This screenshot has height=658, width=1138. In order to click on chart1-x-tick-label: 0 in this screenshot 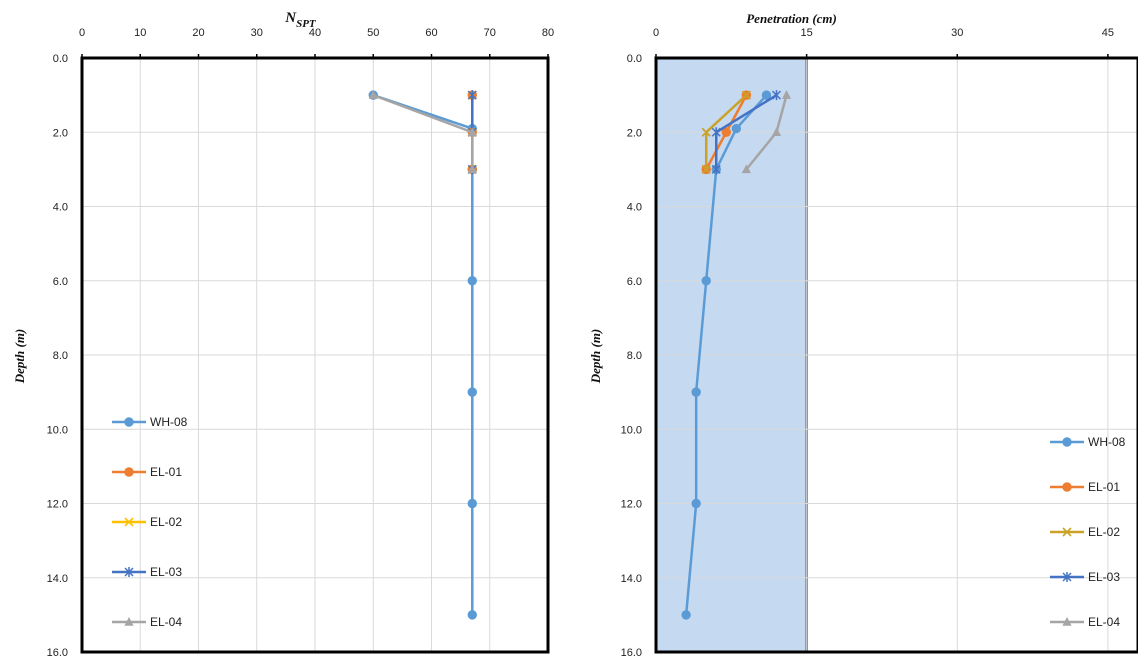, I will do `click(82, 33)`.